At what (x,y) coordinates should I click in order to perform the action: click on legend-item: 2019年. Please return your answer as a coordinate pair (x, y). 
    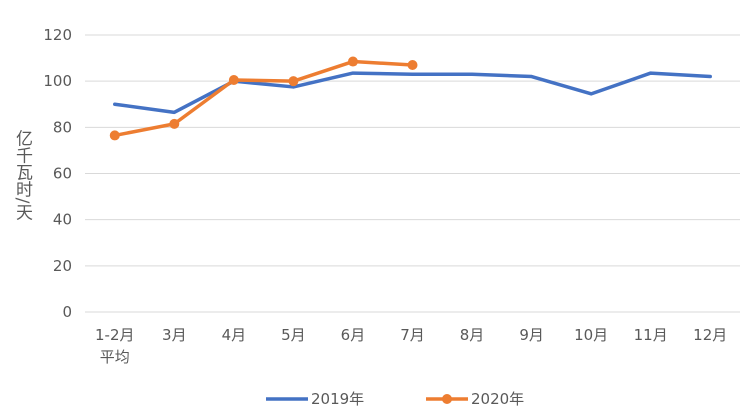
    Looking at the image, I should click on (315, 399).